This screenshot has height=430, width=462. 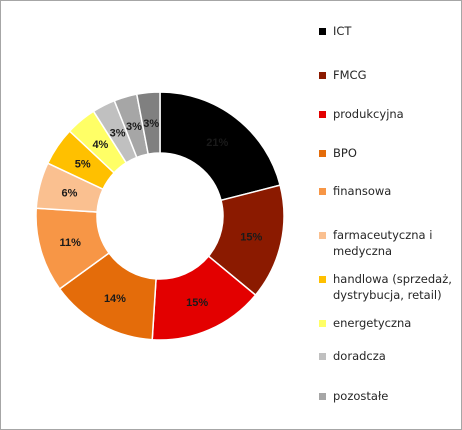 I want to click on legend-label: produkcyjna, so click(x=368, y=114).